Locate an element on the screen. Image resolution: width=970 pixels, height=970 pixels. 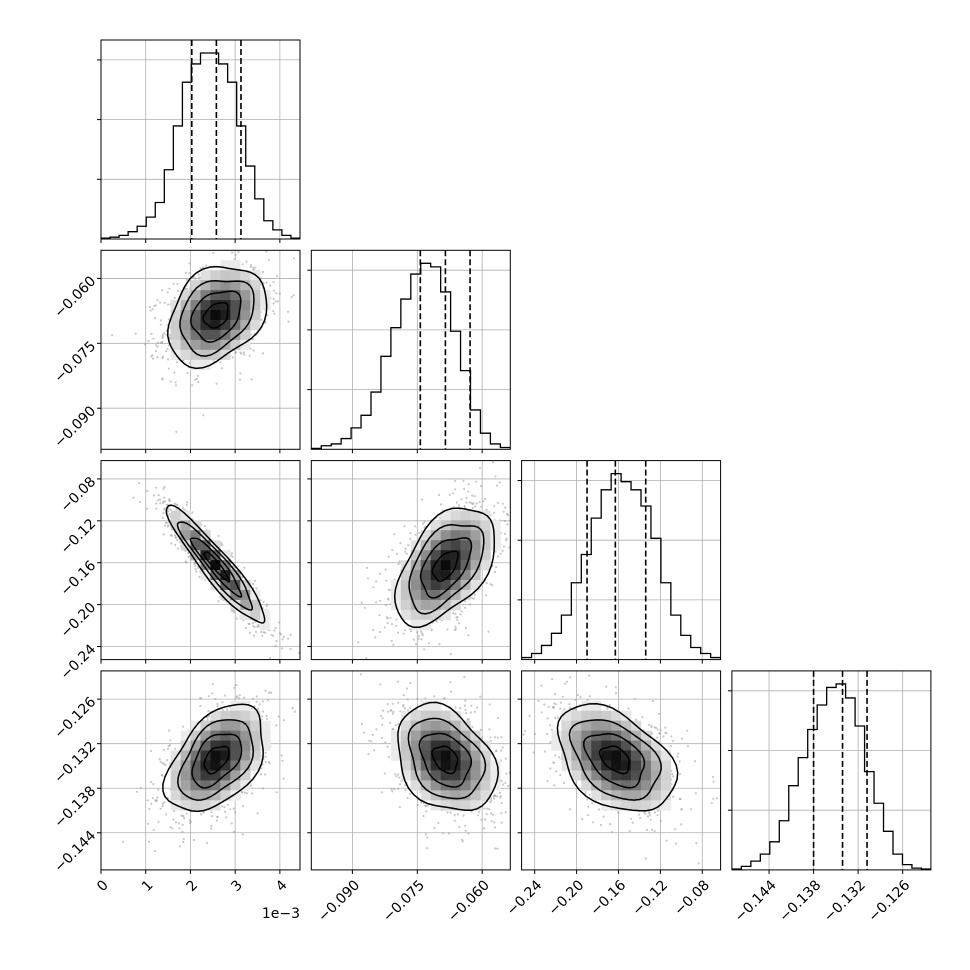
x-tick-label: 0 is located at coordinates (103, 886).